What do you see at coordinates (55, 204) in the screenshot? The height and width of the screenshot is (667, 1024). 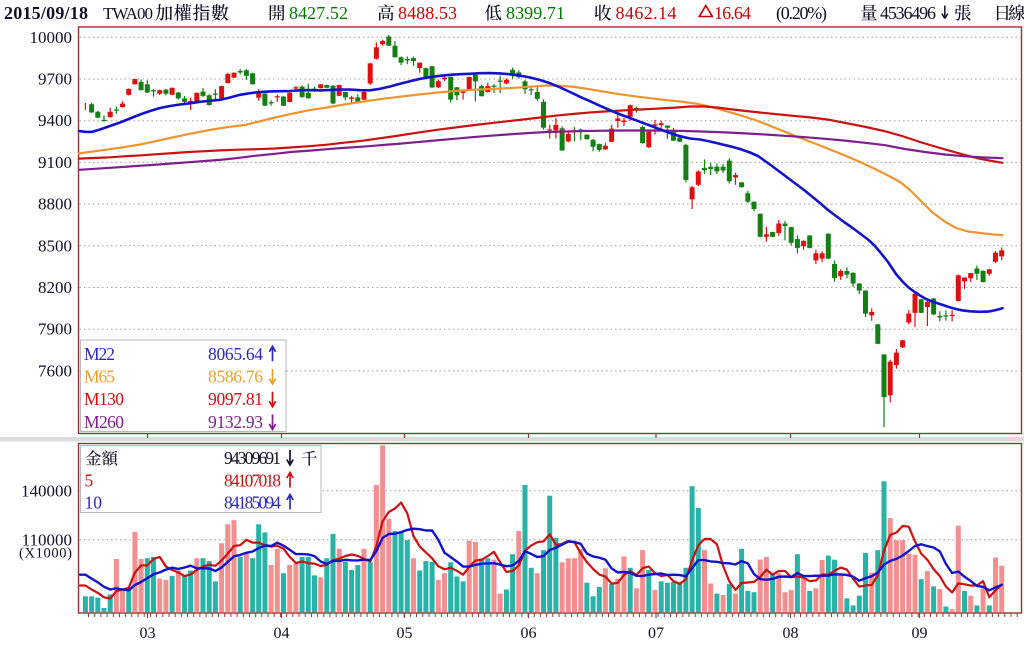 I see `svg-text: 8800` at bounding box center [55, 204].